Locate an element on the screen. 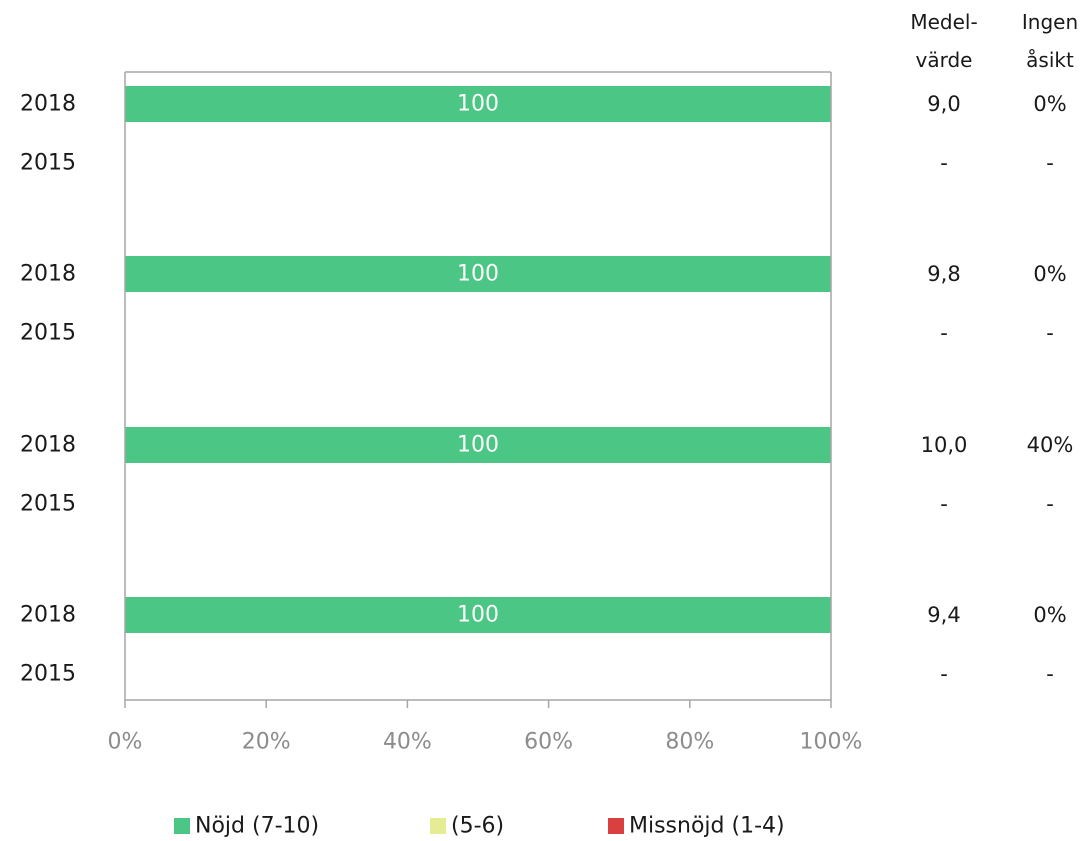 The height and width of the screenshot is (841, 1091). mean-value-cell: 9,0 is located at coordinates (943, 104).